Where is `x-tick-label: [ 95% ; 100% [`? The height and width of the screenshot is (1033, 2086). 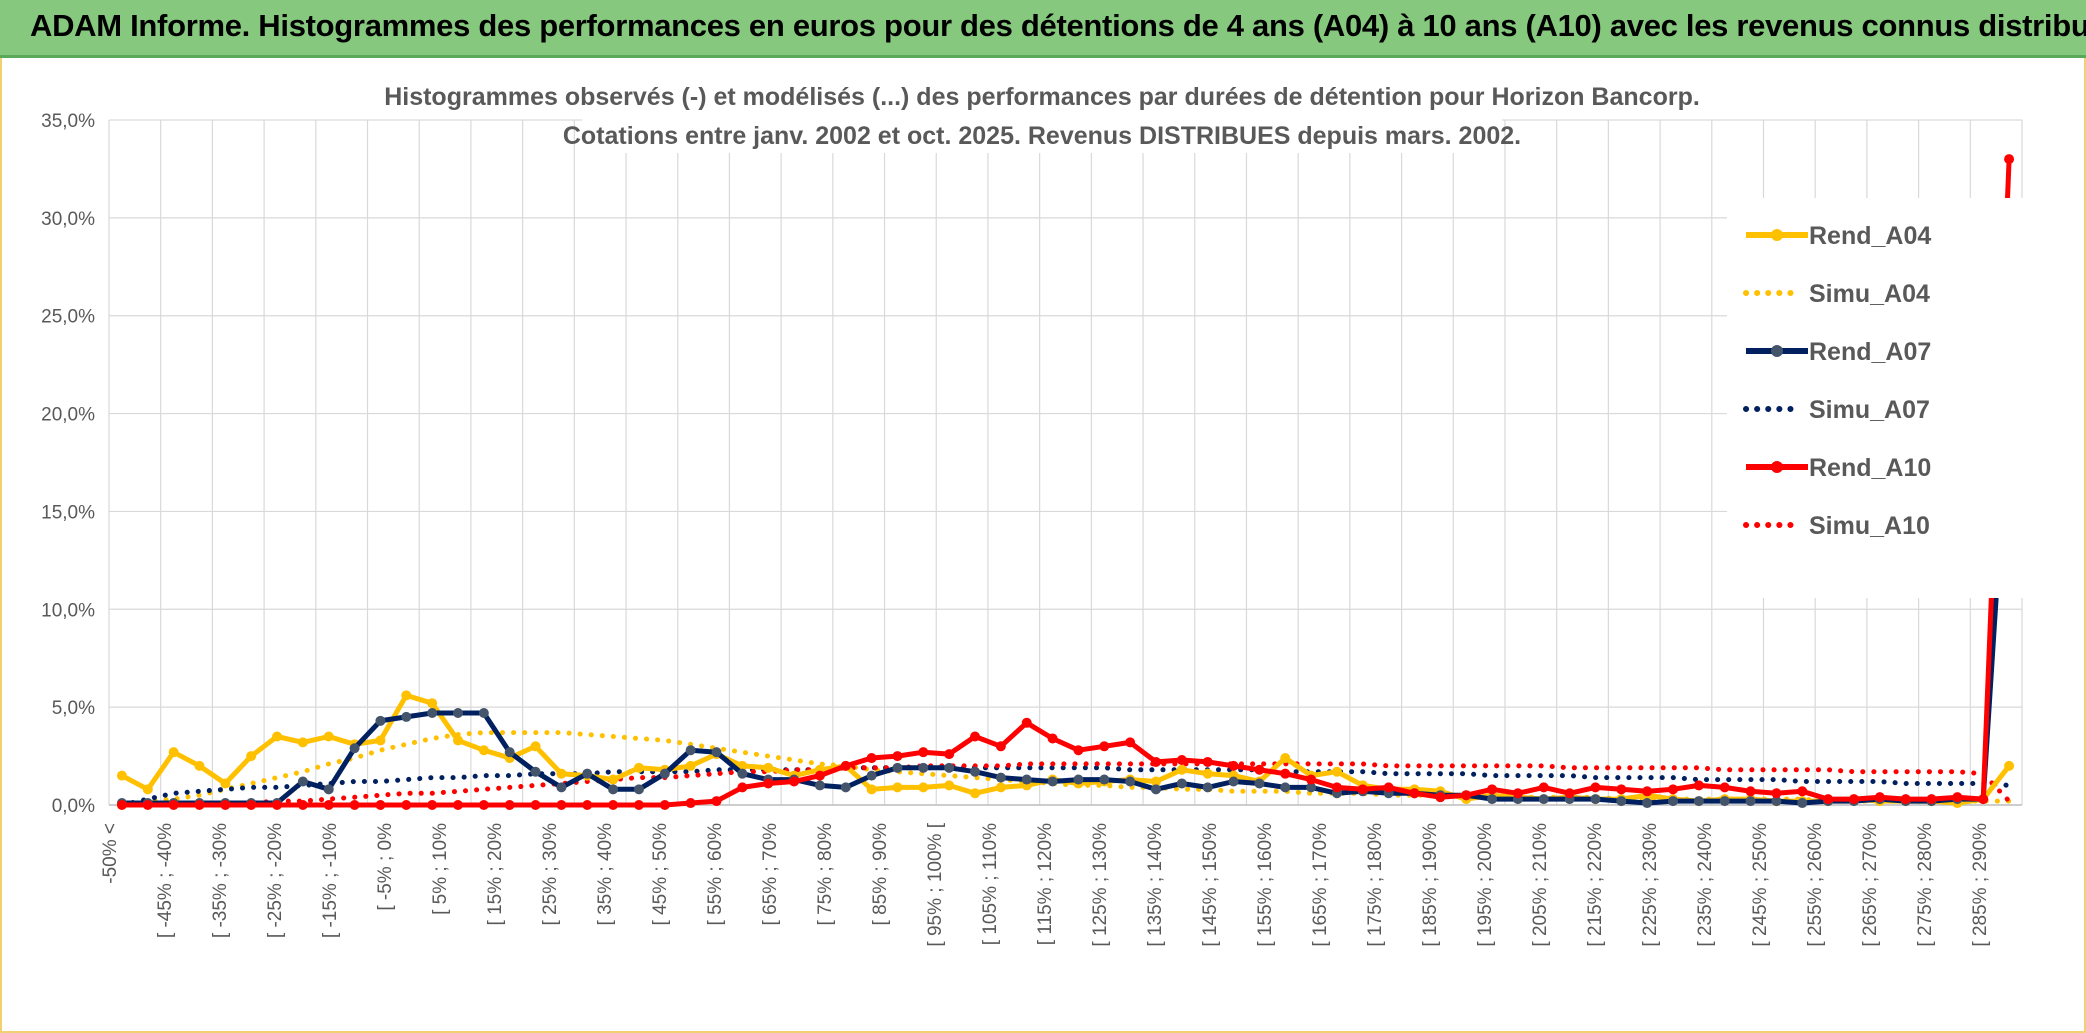
x-tick-label: [ 95% ; 100% [ is located at coordinates (935, 884).